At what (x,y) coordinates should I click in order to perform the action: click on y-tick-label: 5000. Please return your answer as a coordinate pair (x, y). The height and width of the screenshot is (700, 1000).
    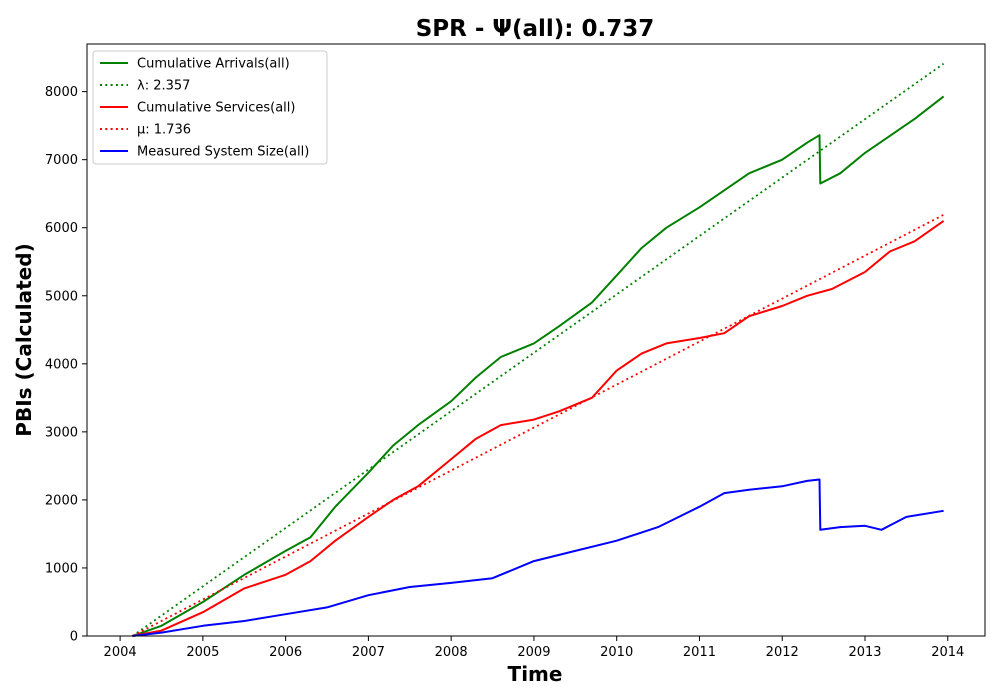
    Looking at the image, I should click on (61, 296).